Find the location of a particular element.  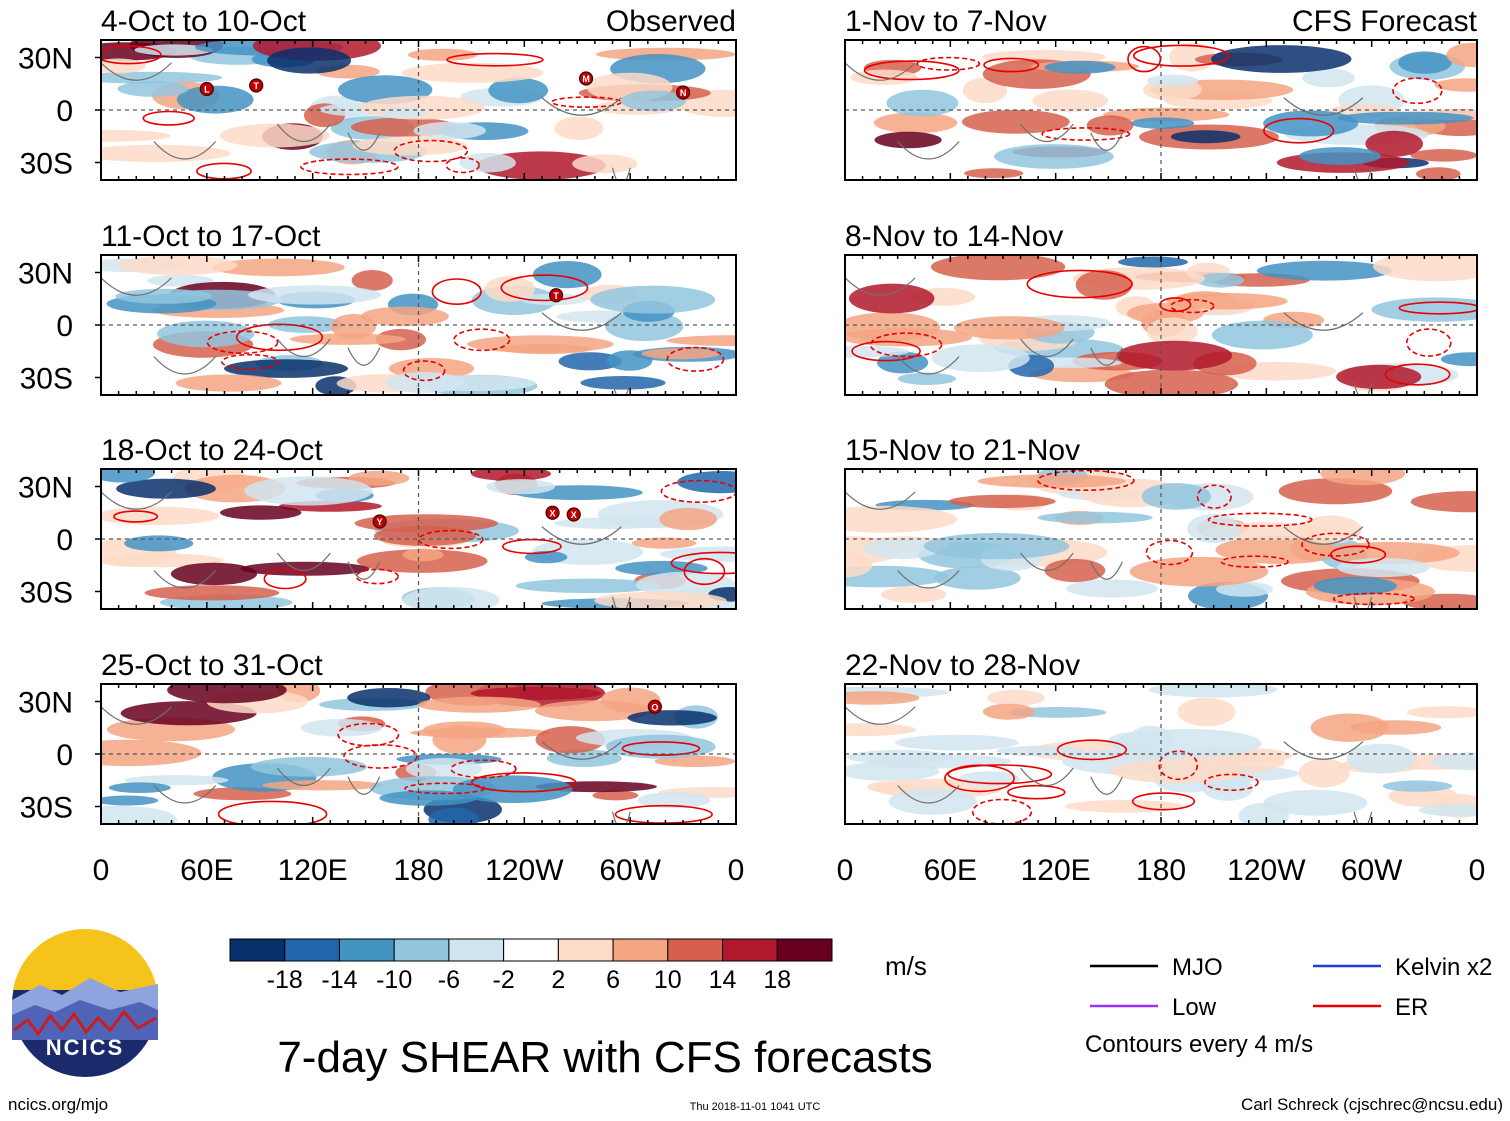

storm-letter: X is located at coordinates (553, 513).